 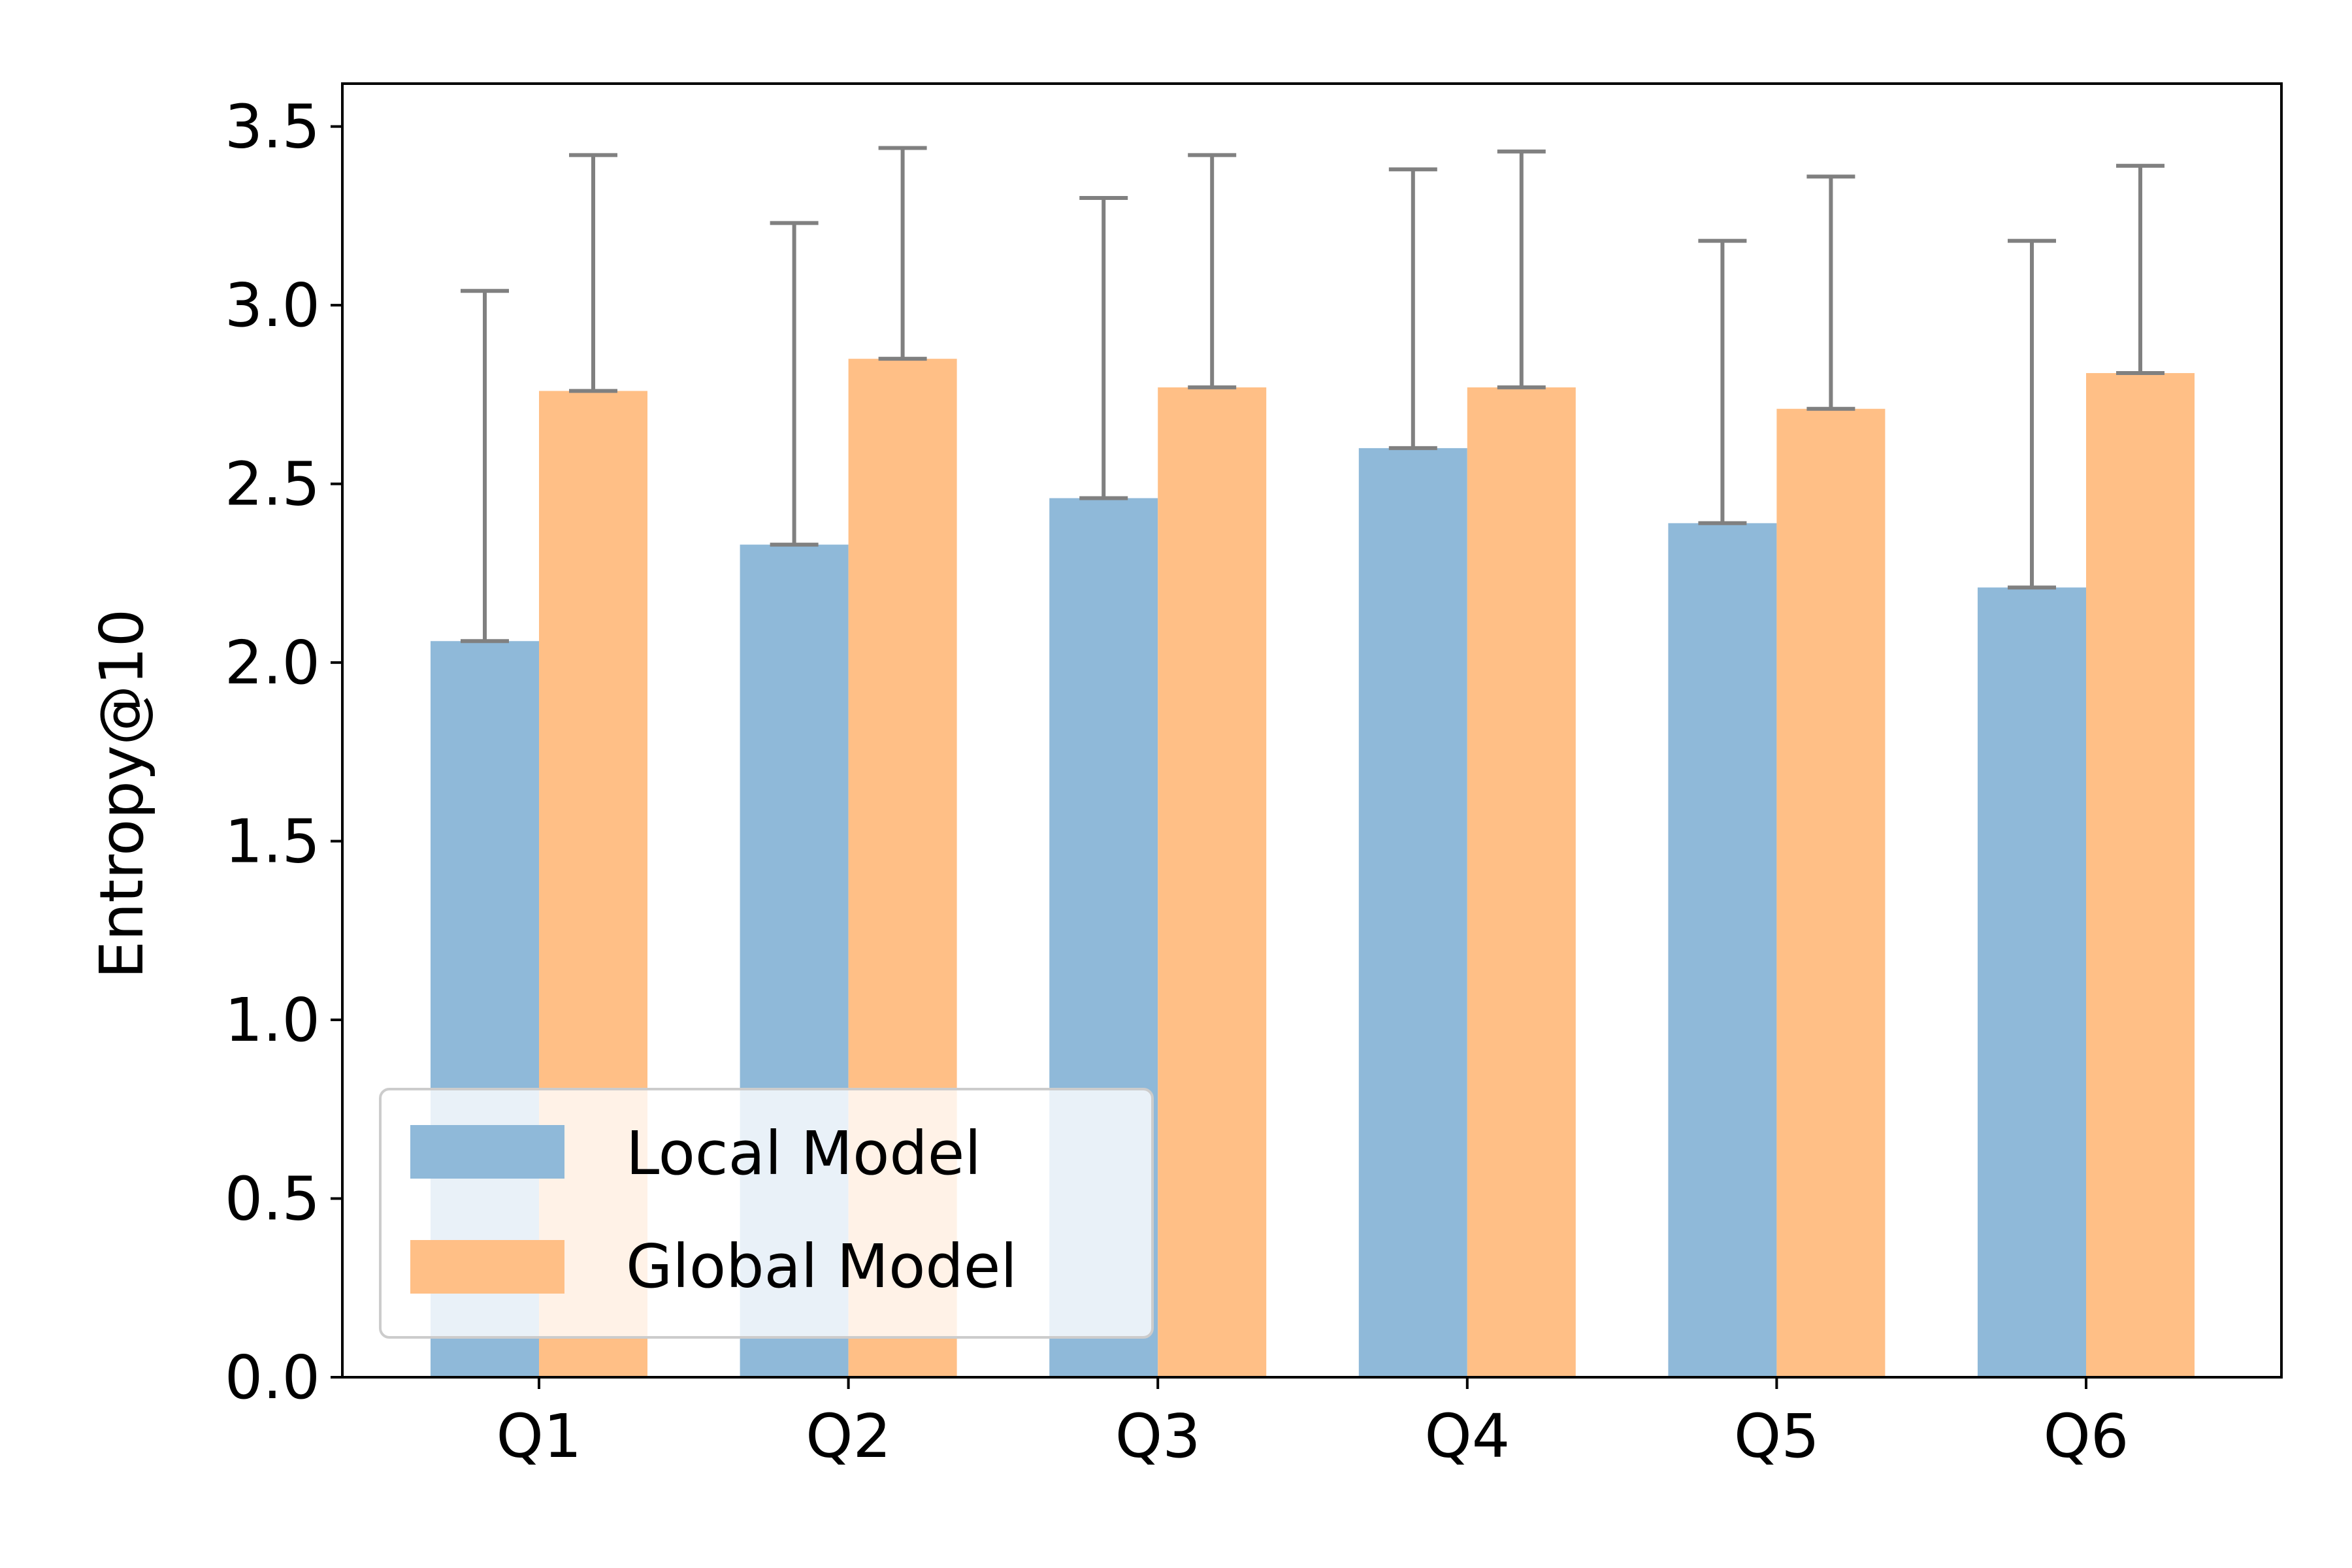 I want to click on x-tick-label-q1: Q1, so click(x=539, y=1436).